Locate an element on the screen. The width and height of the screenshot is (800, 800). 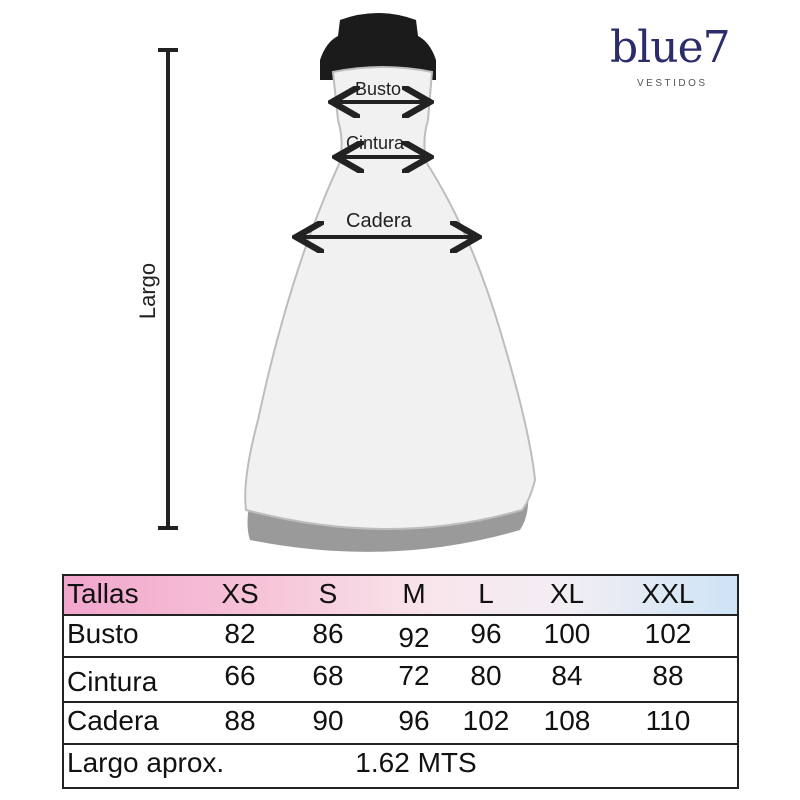
table-cell: 66 is located at coordinates (240, 675).